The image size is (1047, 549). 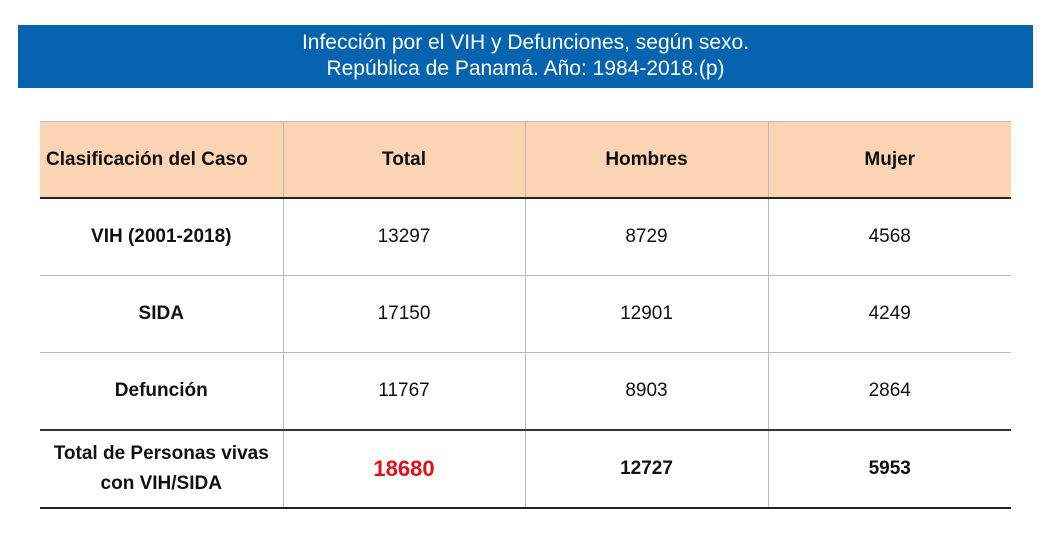 I want to click on table-cell: 12901, so click(x=646, y=314).